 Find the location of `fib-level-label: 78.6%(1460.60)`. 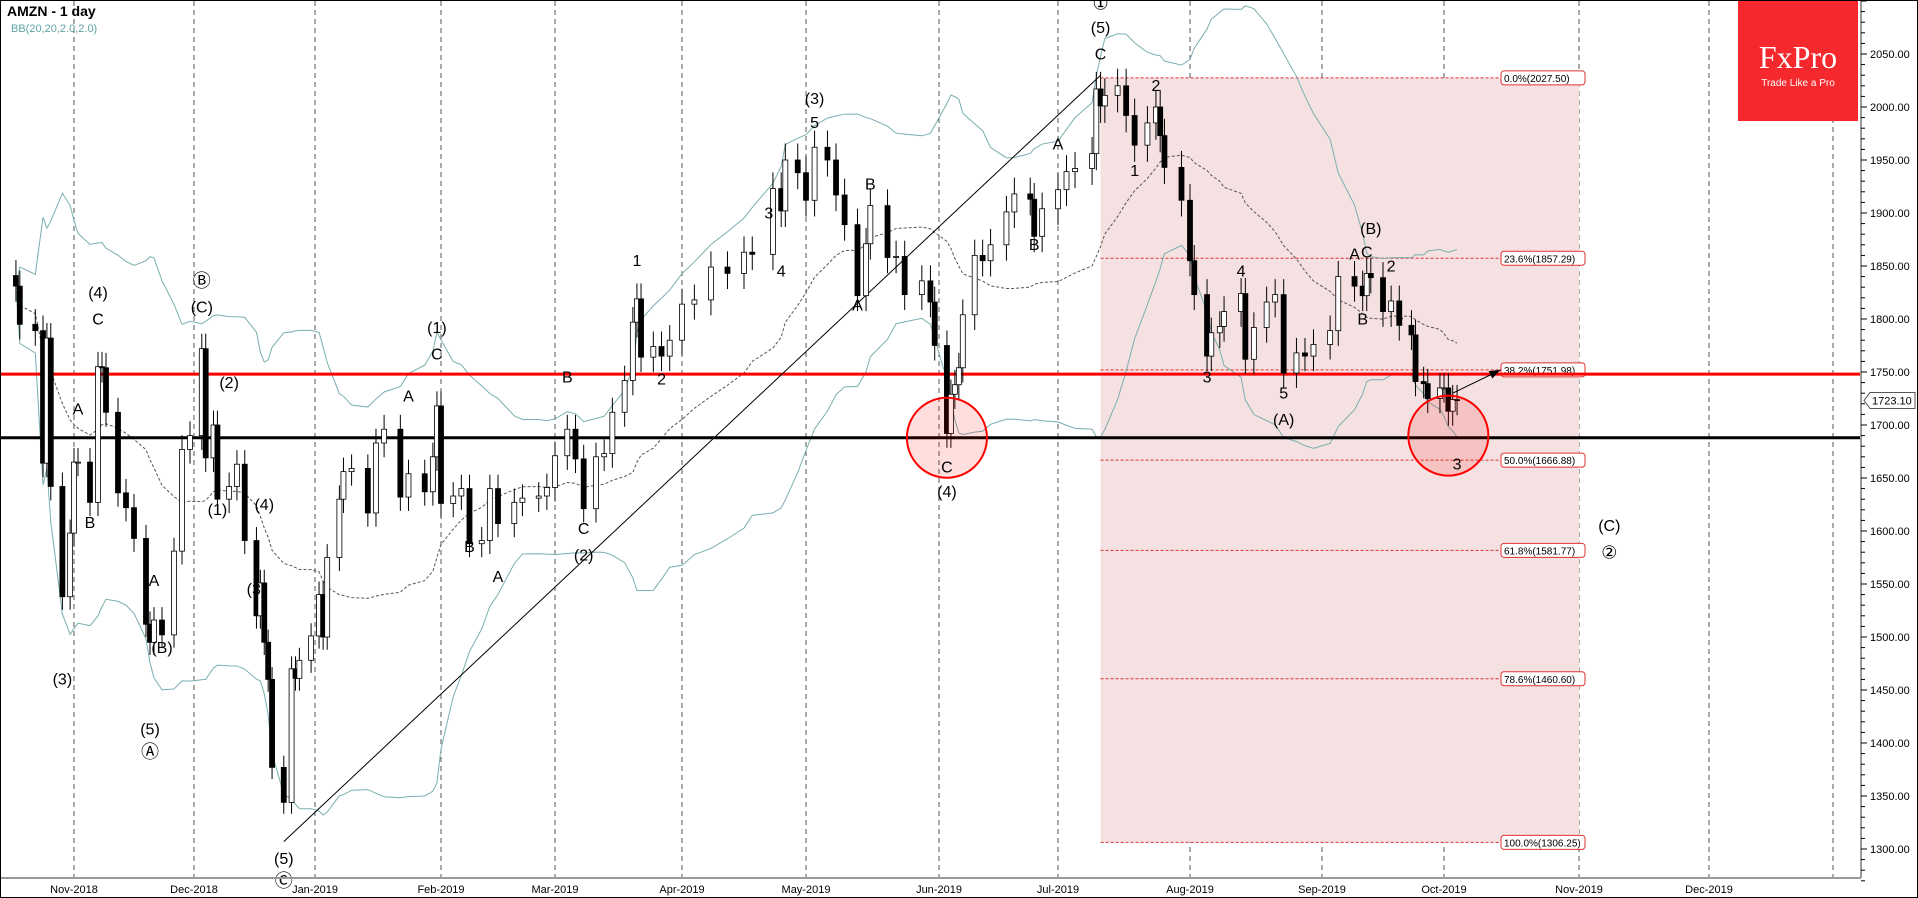

fib-level-label: 78.6%(1460.60) is located at coordinates (1543, 679).